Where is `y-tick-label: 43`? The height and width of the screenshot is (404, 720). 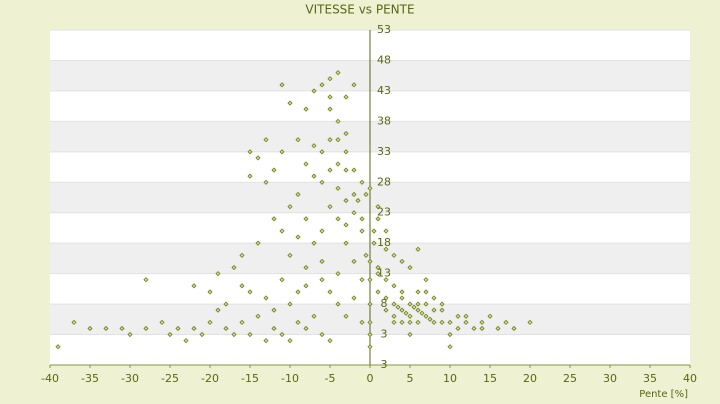 y-tick-label: 43 is located at coordinates (384, 90).